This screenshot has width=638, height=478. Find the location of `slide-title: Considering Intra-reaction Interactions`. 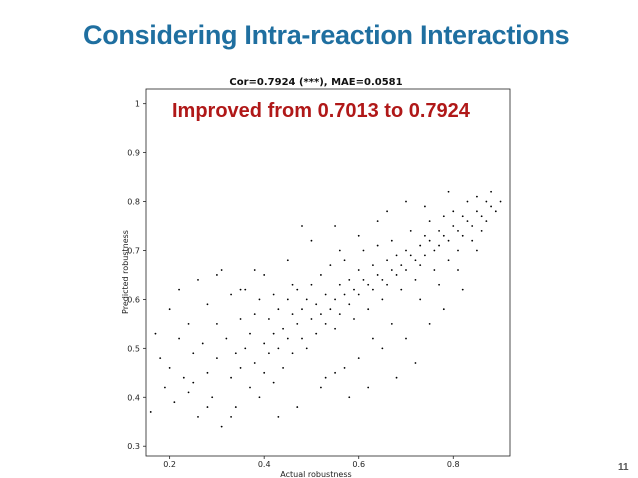

slide-title: Considering Intra-reaction Interactions is located at coordinates (326, 35).